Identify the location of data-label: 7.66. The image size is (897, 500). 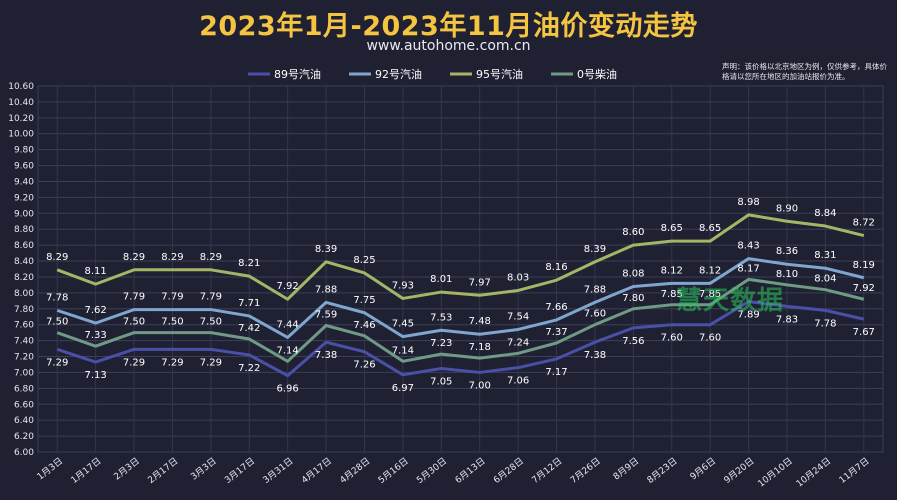
(556, 307).